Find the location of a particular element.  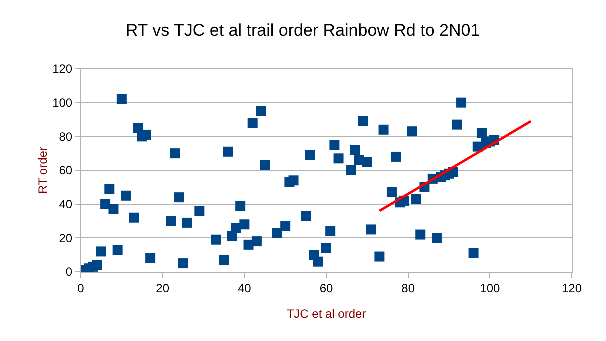

x-tick-label: 80 is located at coordinates (409, 288).